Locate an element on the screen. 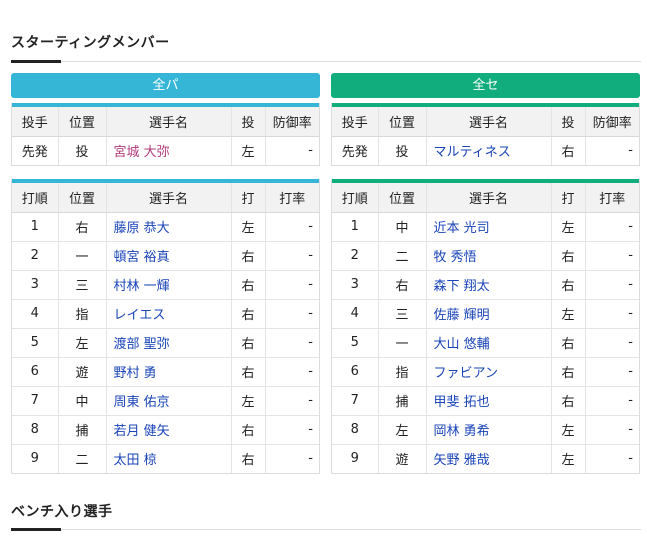 Image resolution: width=647 pixels, height=539 pixels. player-name-link: レイエス is located at coordinates (139, 315).